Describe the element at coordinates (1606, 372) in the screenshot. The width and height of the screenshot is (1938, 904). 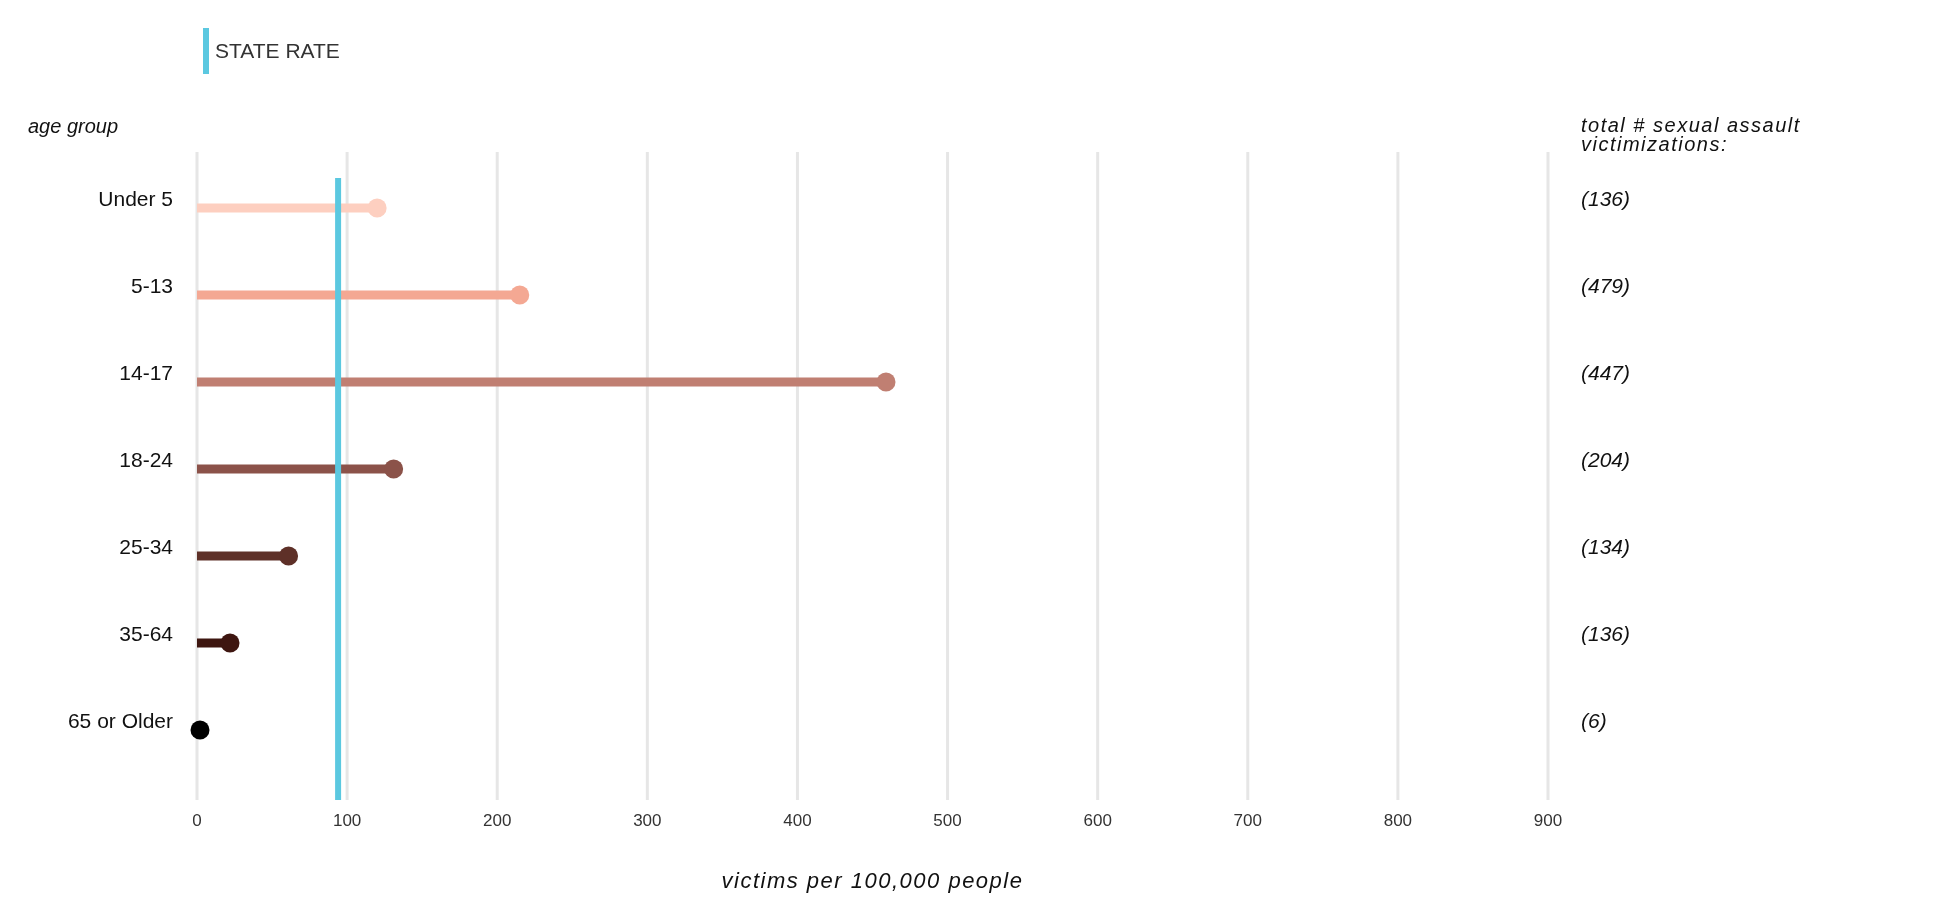
I see `text: (447)` at that location.